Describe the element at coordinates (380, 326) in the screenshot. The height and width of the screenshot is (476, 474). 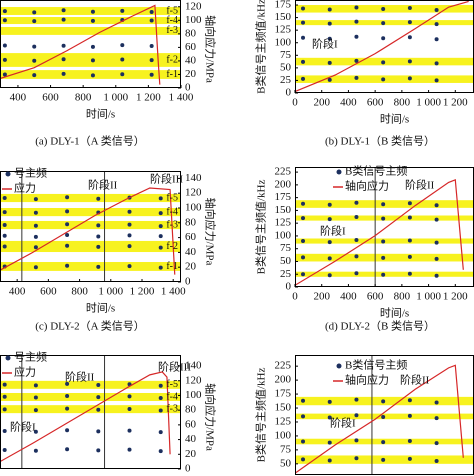
I see `caption: (d) DLY-2（B 类信号）` at that location.